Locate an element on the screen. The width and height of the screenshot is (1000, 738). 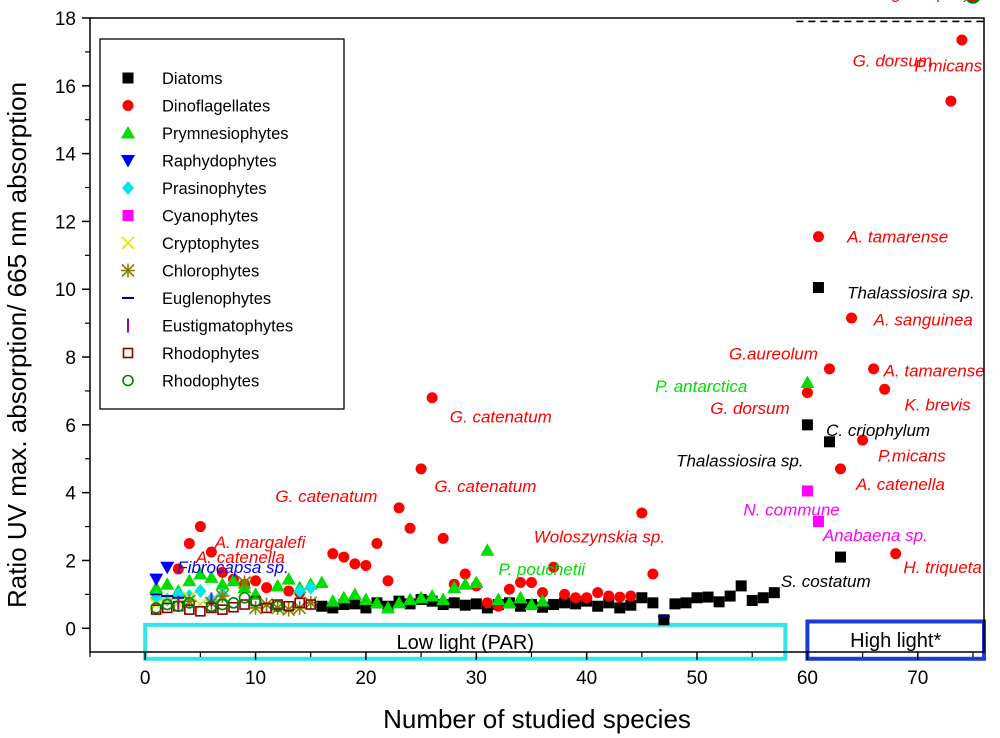
legend-label-4: Prasinophytes is located at coordinates (214, 189).